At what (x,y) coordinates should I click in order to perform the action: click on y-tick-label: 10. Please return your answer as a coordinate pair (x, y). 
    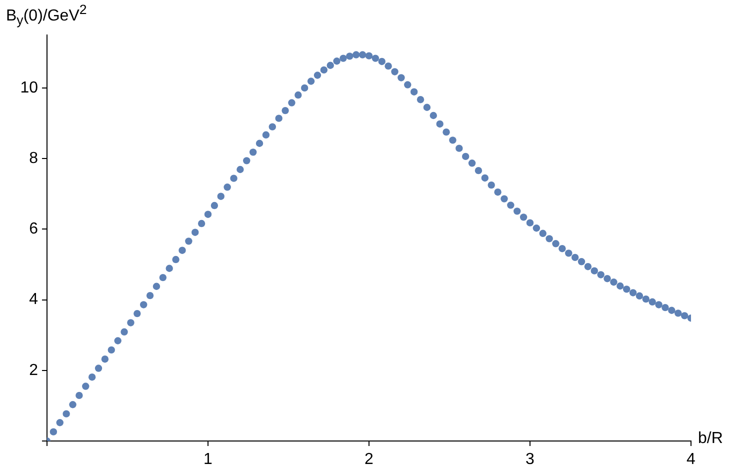
    Looking at the image, I should click on (29, 87).